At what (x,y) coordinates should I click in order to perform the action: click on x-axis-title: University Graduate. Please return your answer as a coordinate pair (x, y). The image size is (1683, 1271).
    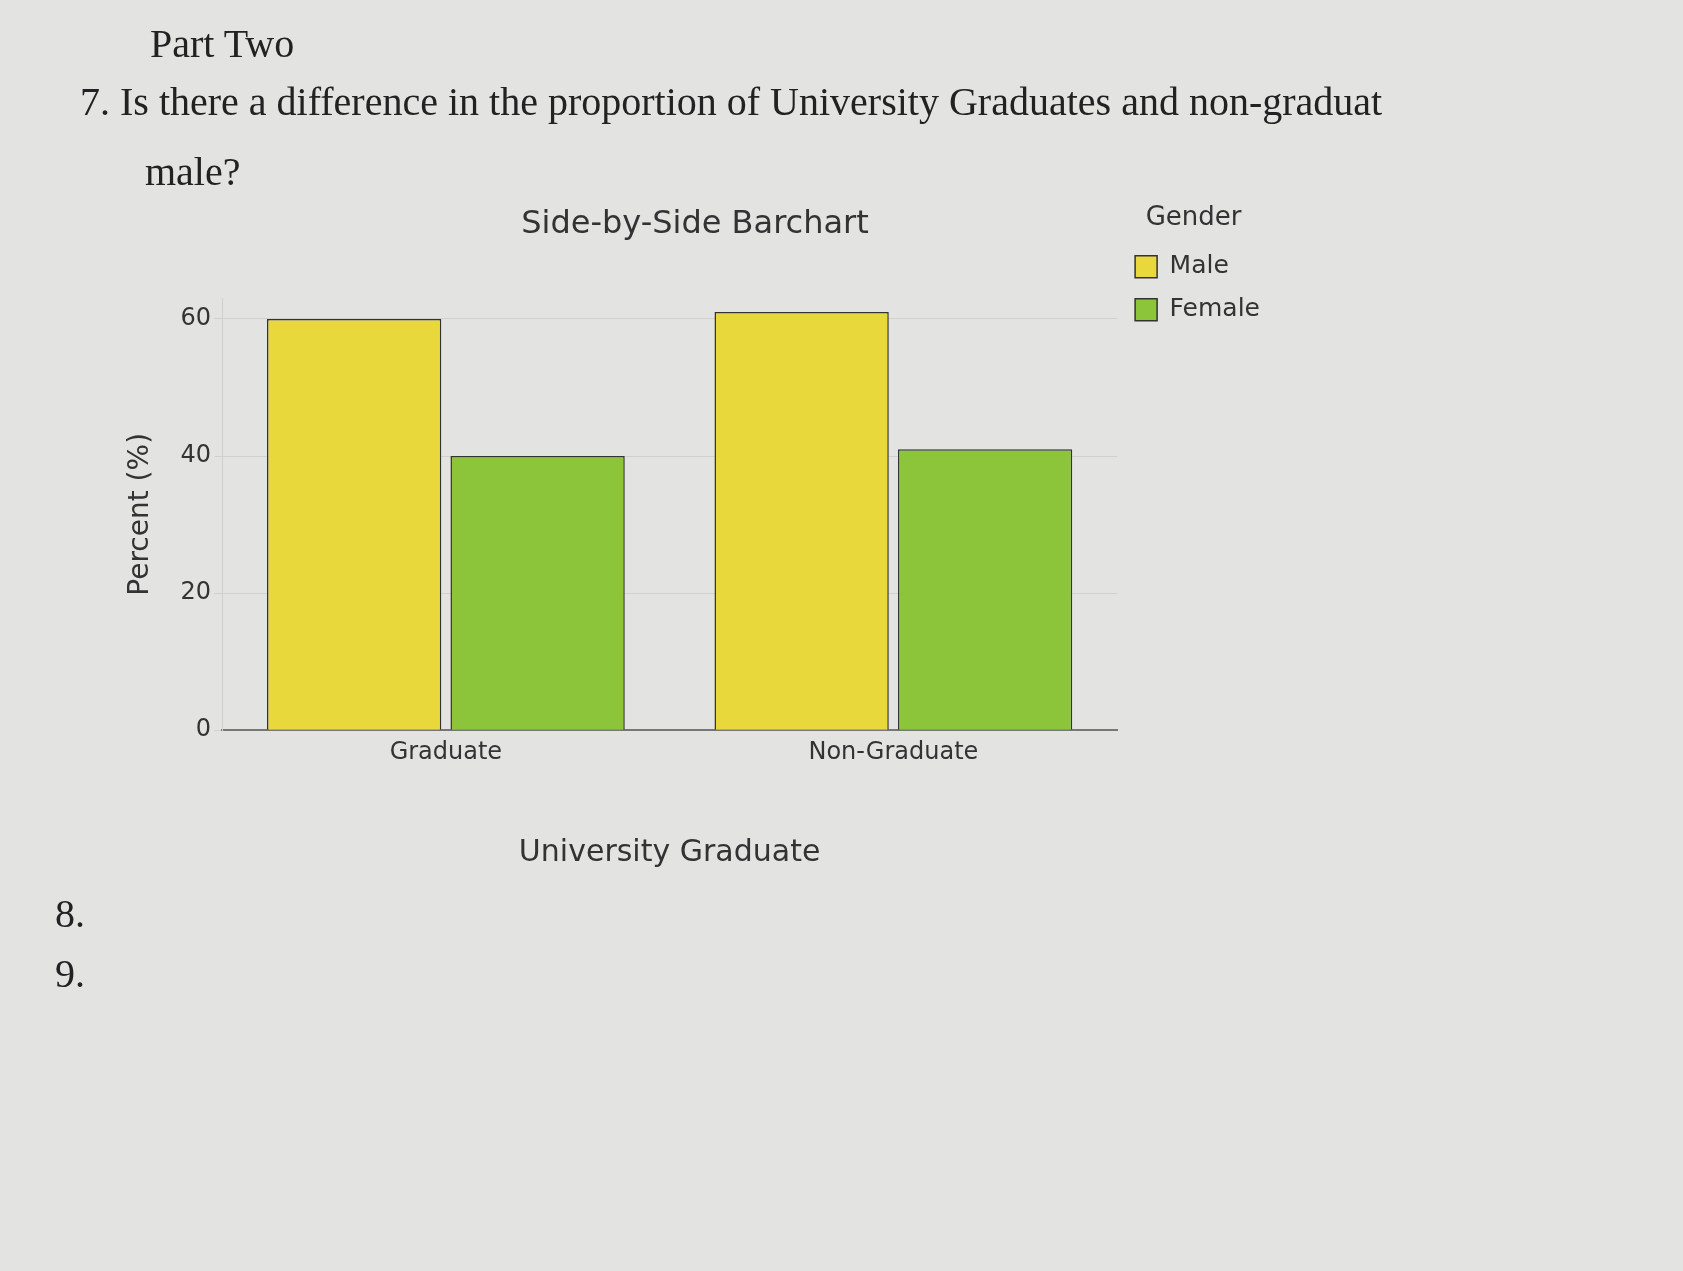
    Looking at the image, I should click on (669, 850).